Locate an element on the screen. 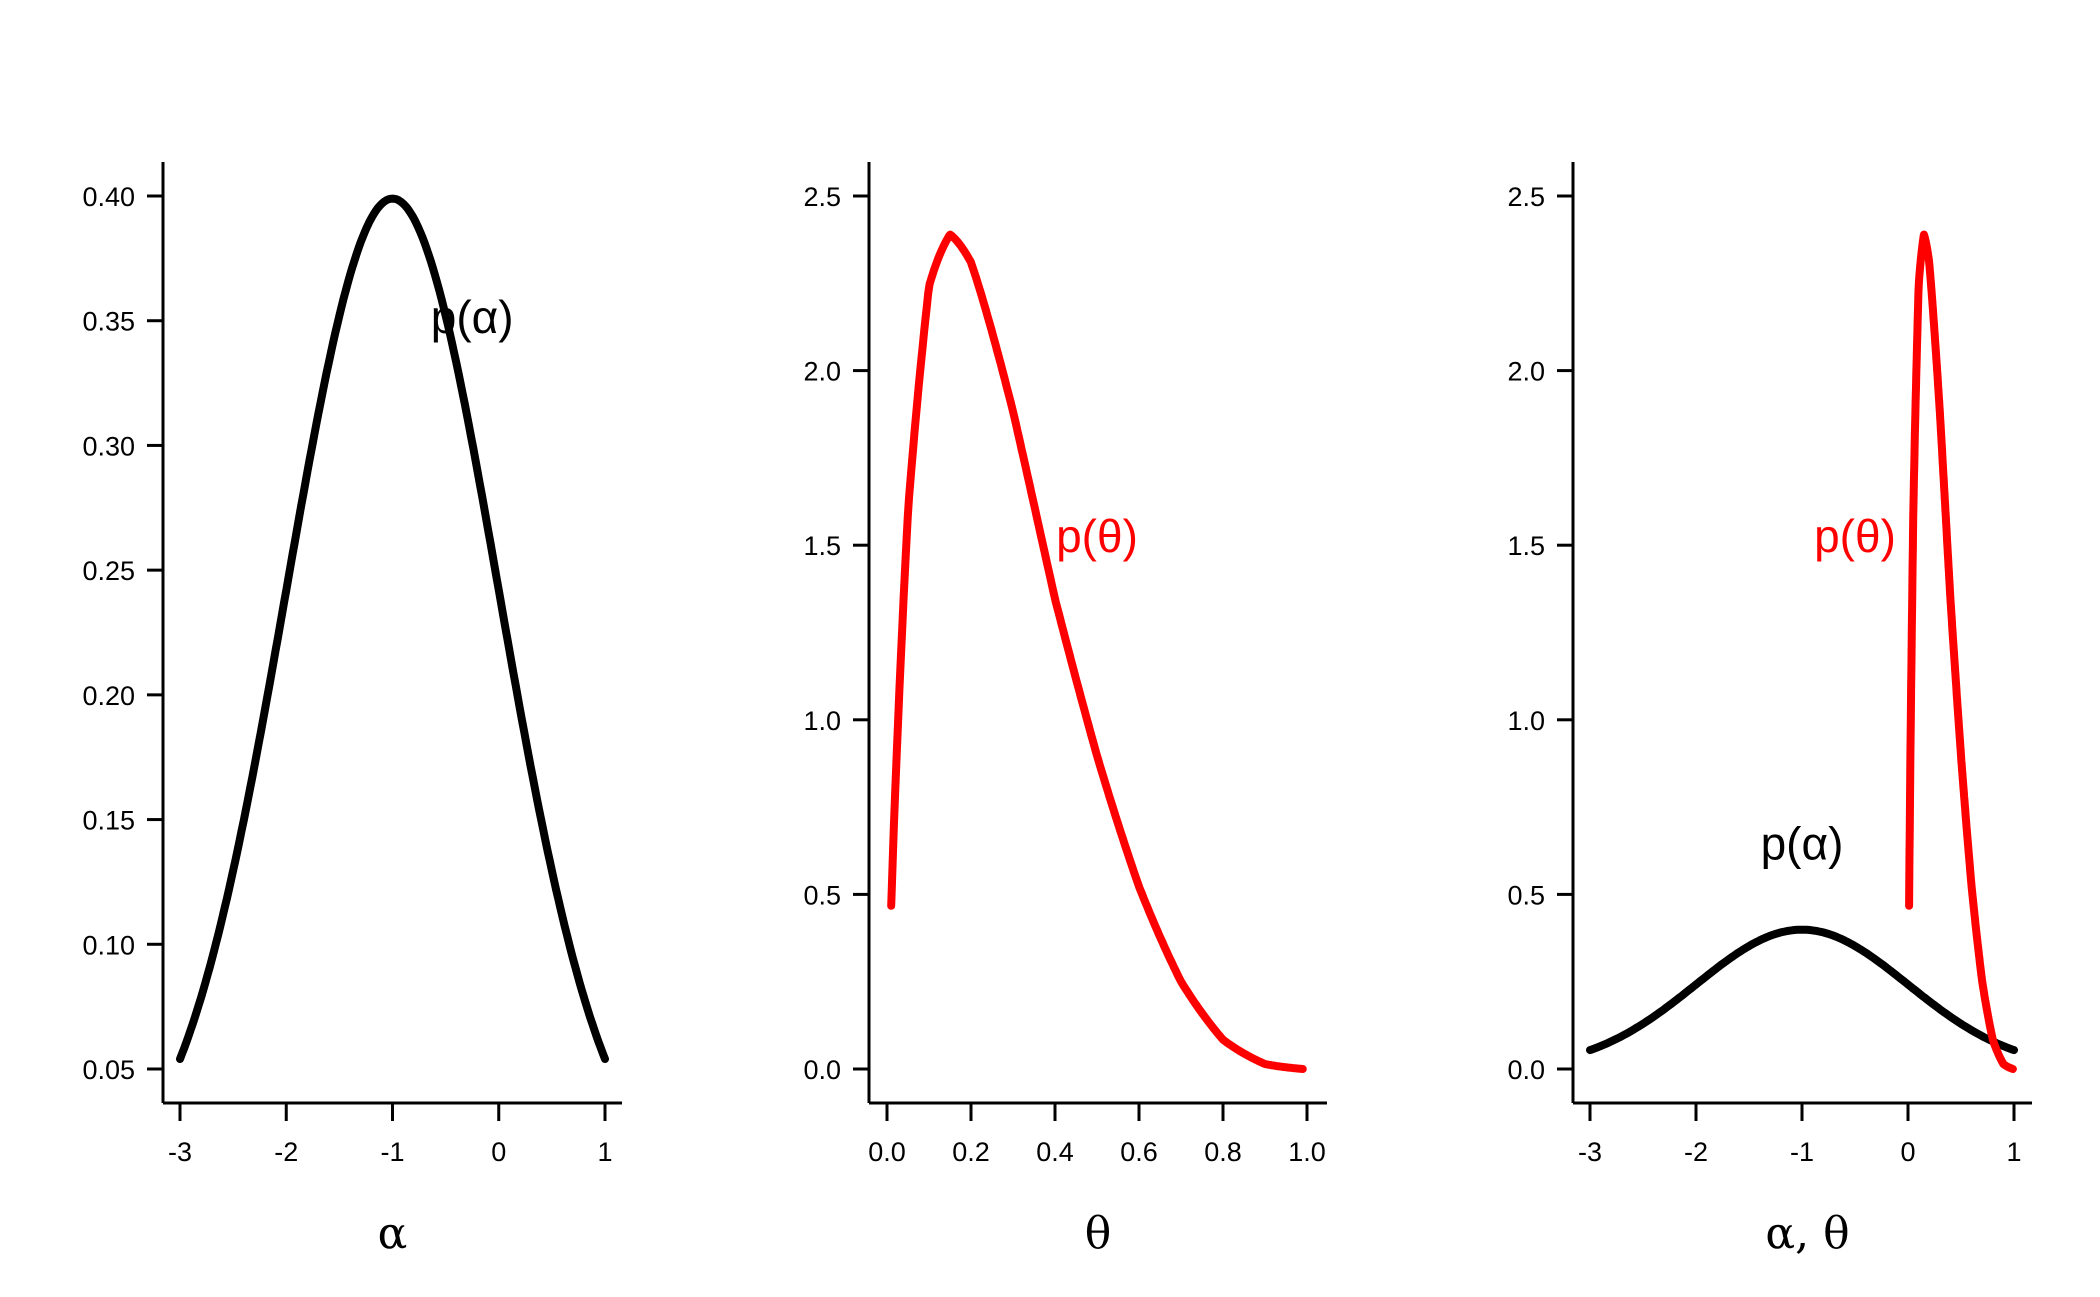  y-tick-label: 0.35 is located at coordinates (108, 322).